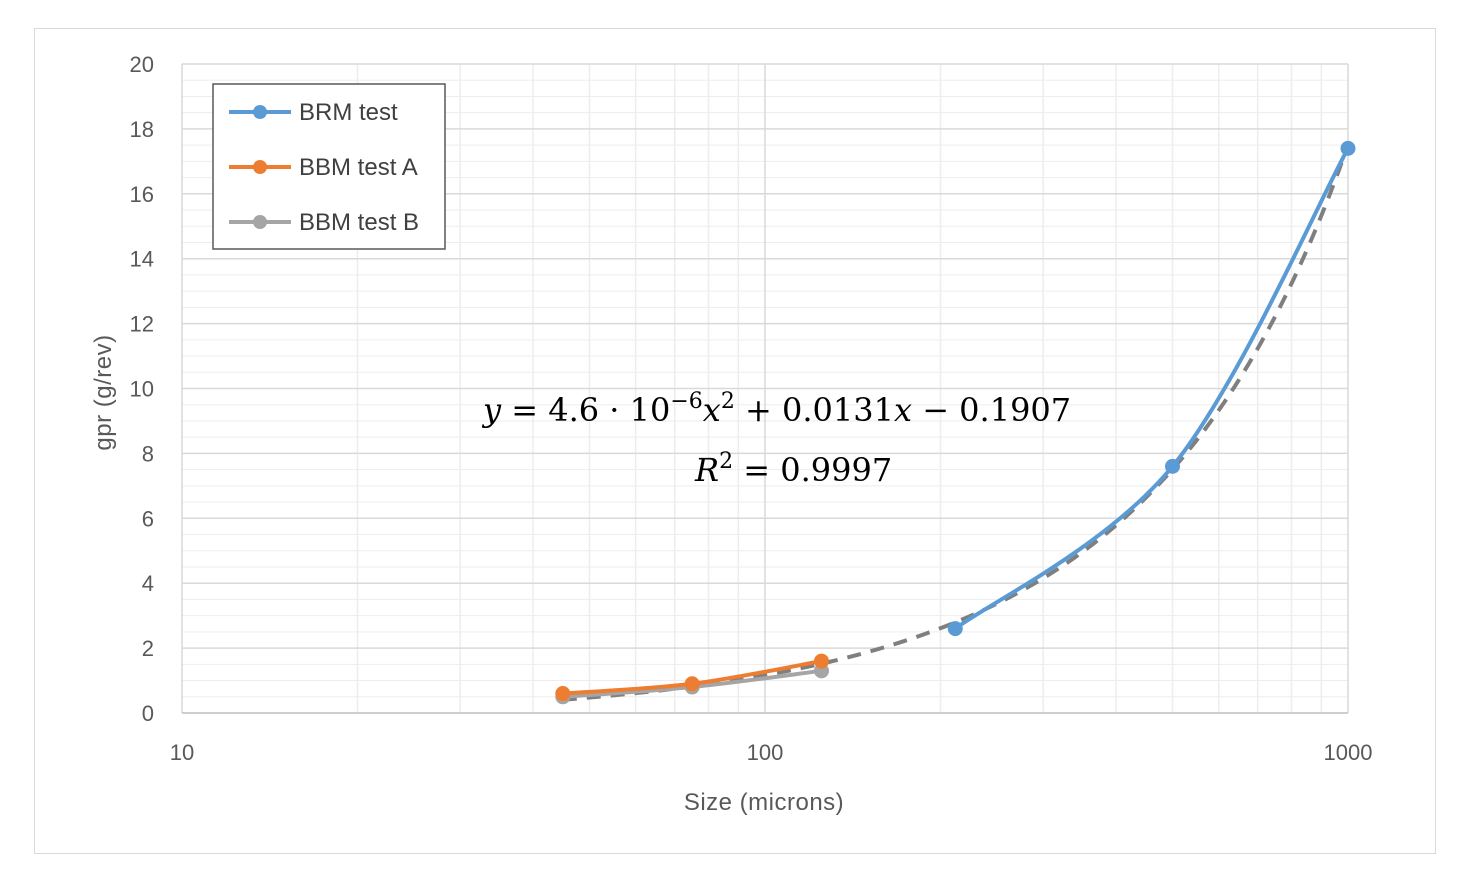 The width and height of the screenshot is (1474, 884). What do you see at coordinates (764, 802) in the screenshot?
I see `x-axis-title: Size (microns)` at bounding box center [764, 802].